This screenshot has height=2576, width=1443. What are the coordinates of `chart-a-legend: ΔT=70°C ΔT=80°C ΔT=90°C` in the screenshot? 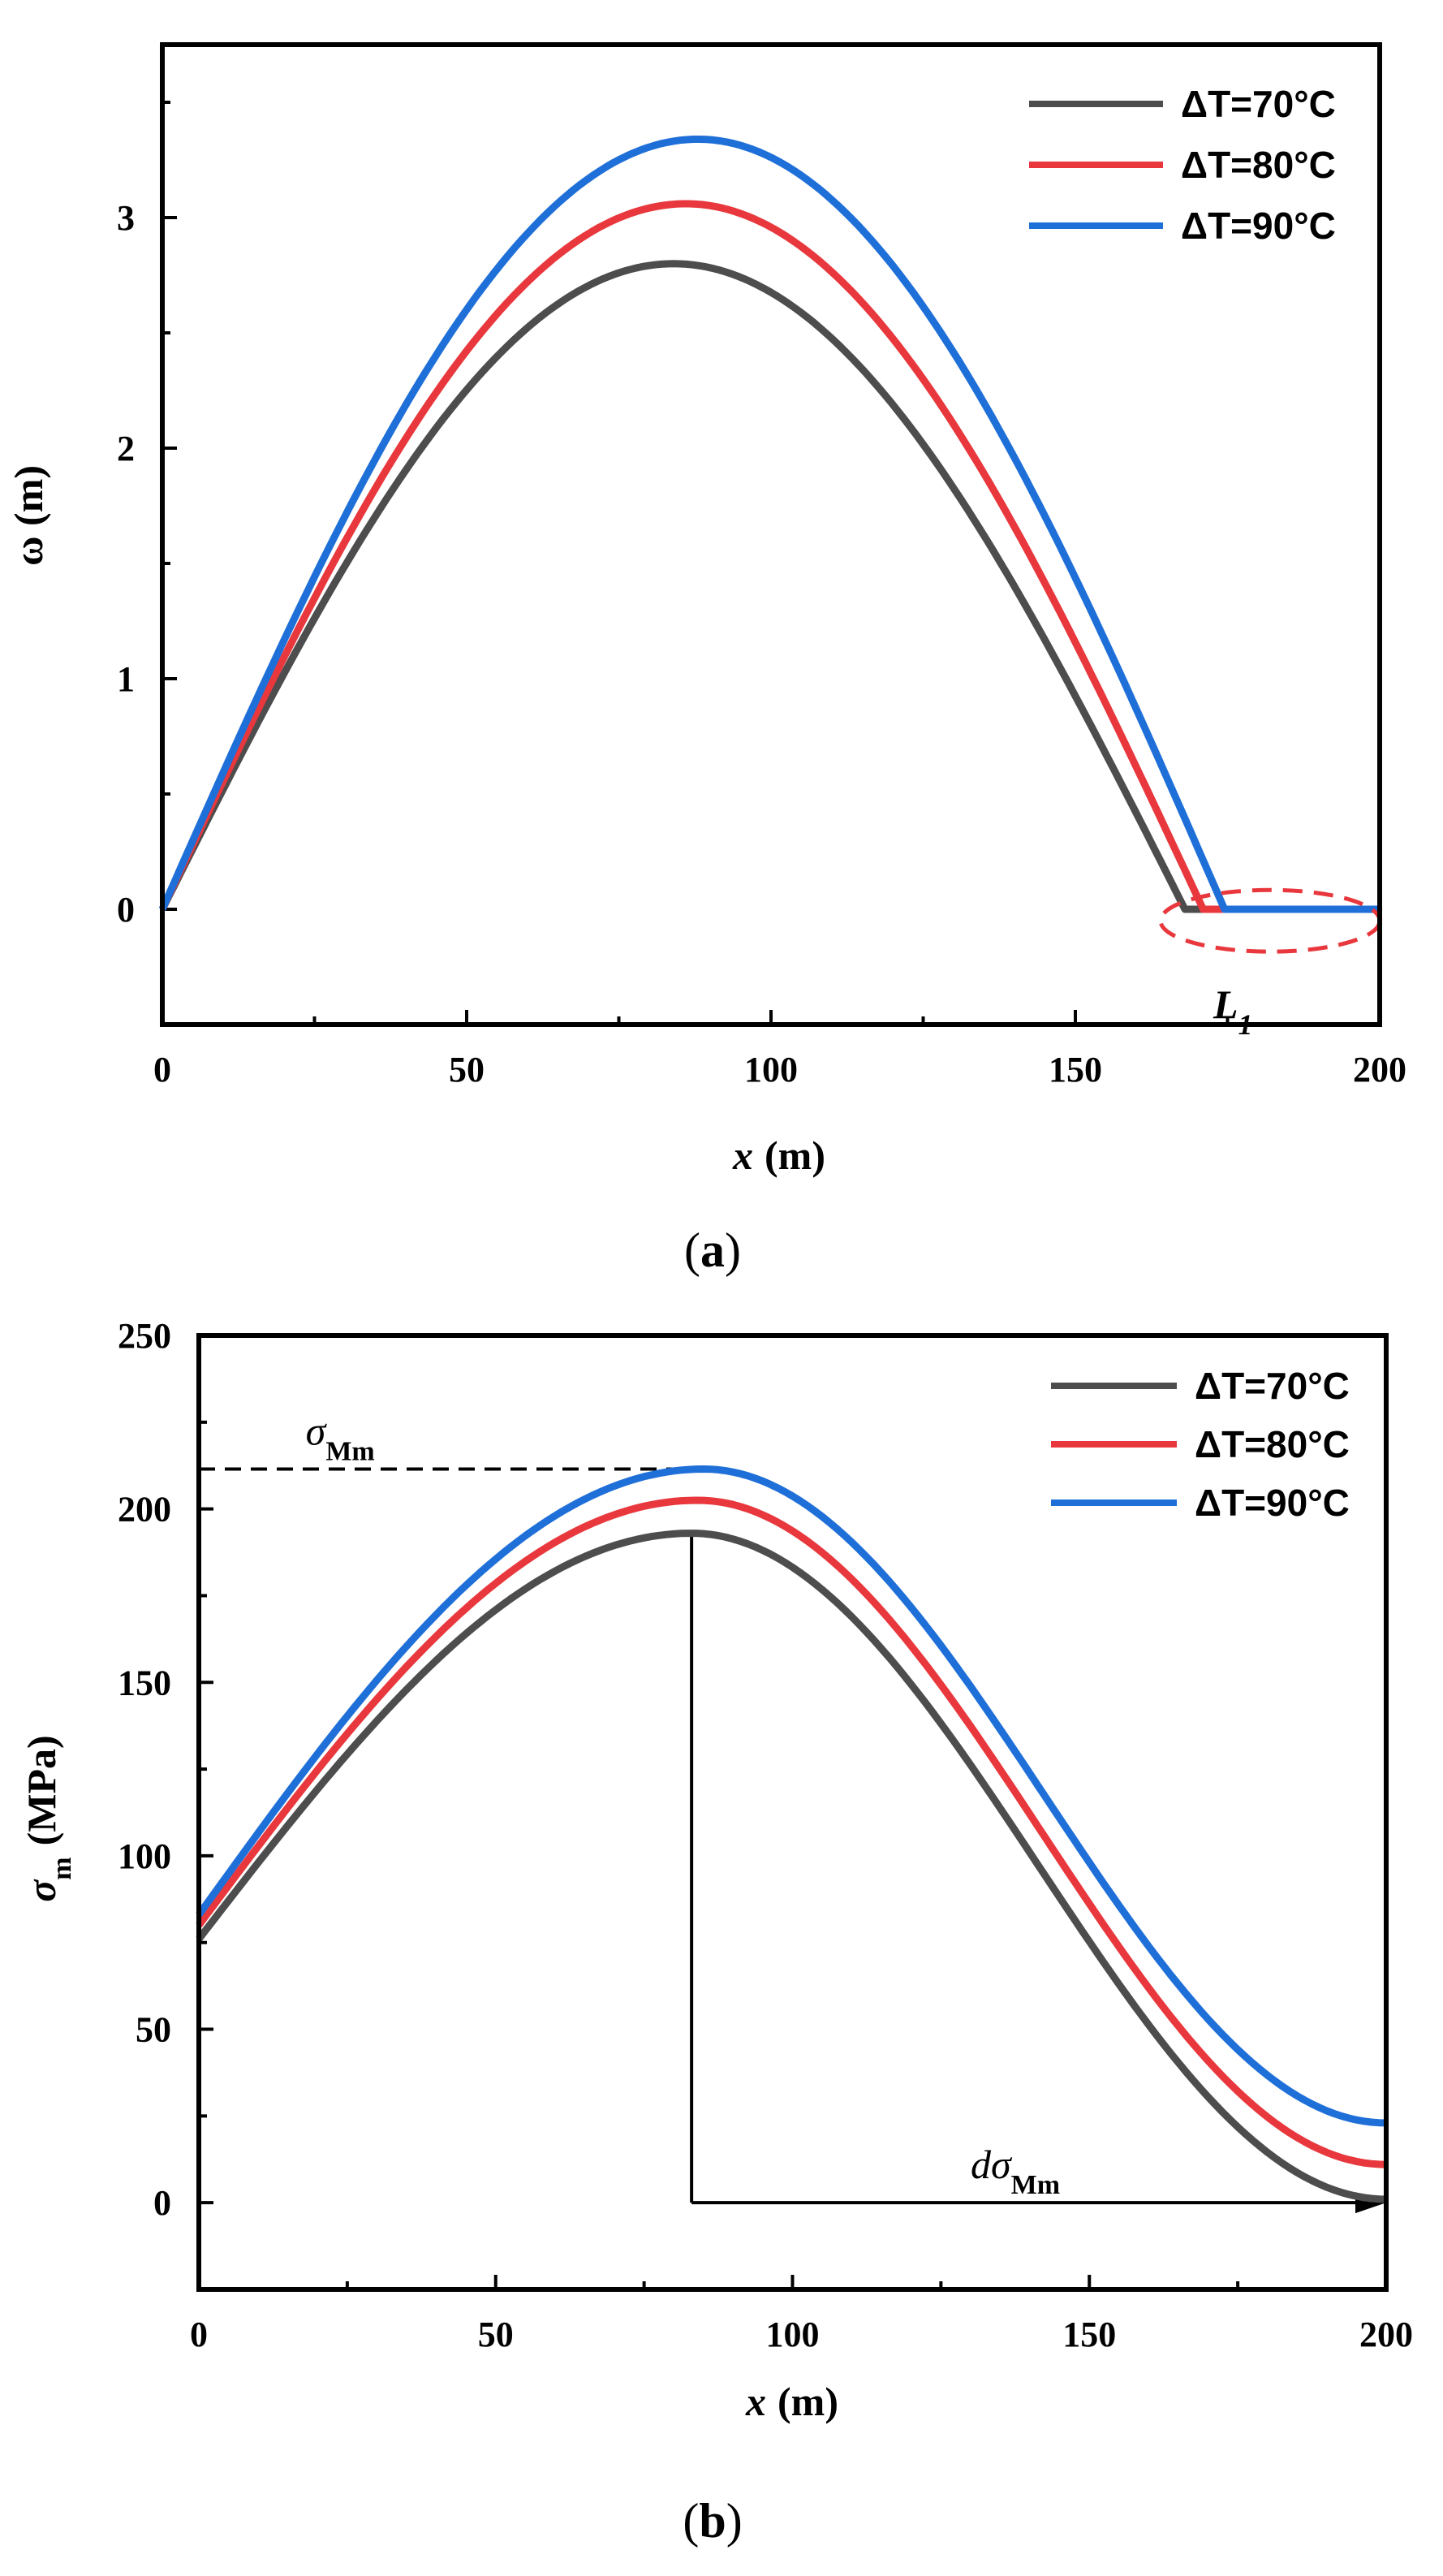 It's located at (1182, 165).